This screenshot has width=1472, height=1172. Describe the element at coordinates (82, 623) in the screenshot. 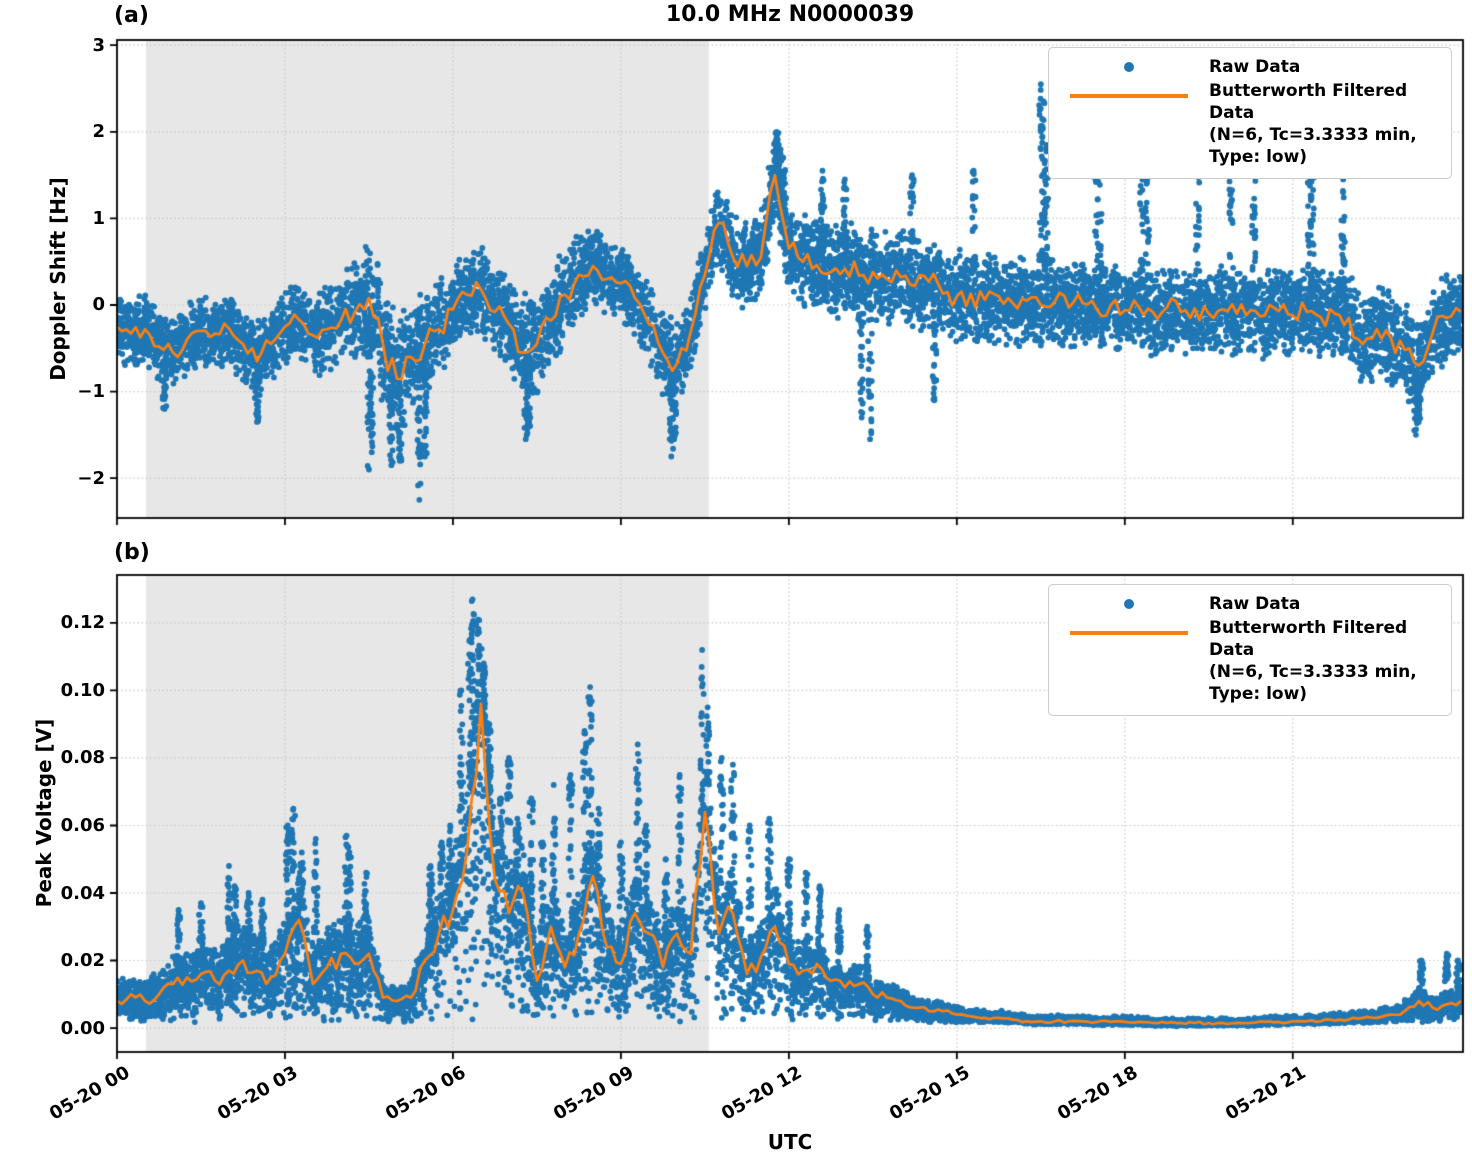

I see `y-tick-label: 0.12` at that location.